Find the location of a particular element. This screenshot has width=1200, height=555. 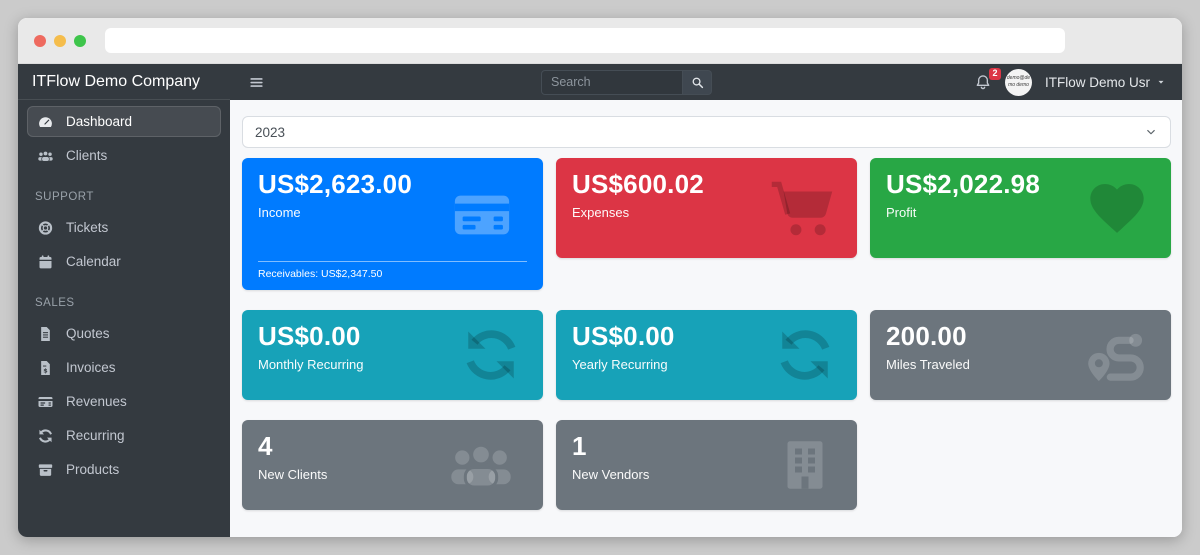

sidebar-brand: ITFlow Demo Company is located at coordinates (124, 82).